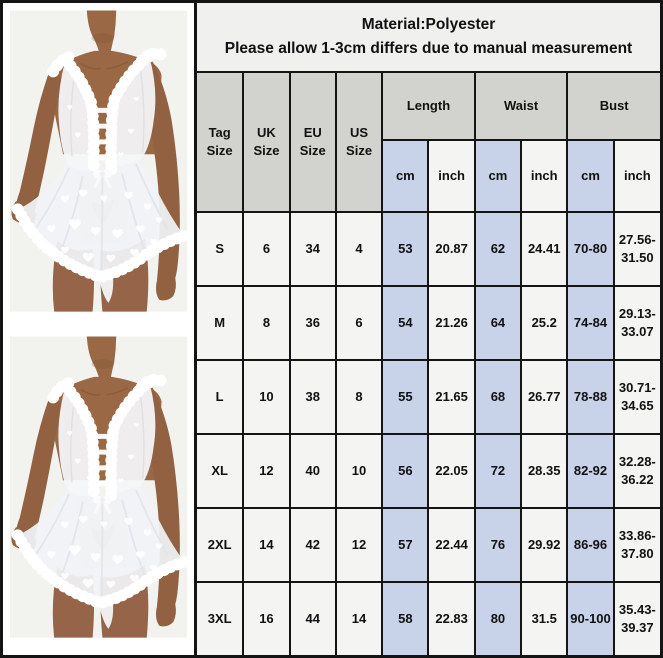  What do you see at coordinates (451, 176) in the screenshot?
I see `unit-header-length-inch: inch` at bounding box center [451, 176].